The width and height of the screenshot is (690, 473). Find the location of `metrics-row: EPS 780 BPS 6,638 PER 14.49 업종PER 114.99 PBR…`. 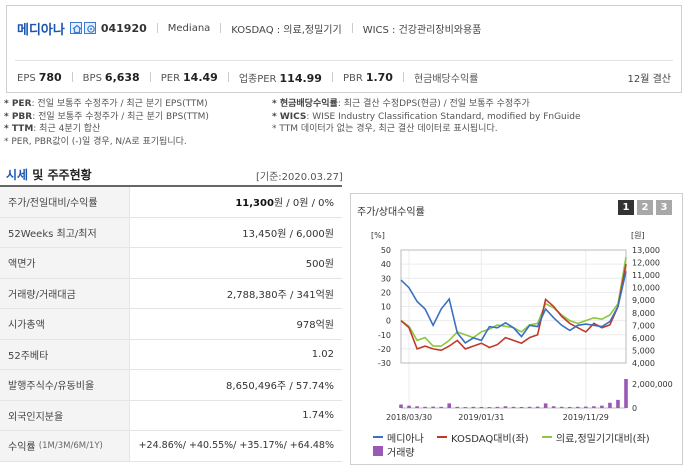

metrics-row: EPS 780 BPS 6,638 PER 14.49 업종PER 114.99 PBR… is located at coordinates (344, 77).